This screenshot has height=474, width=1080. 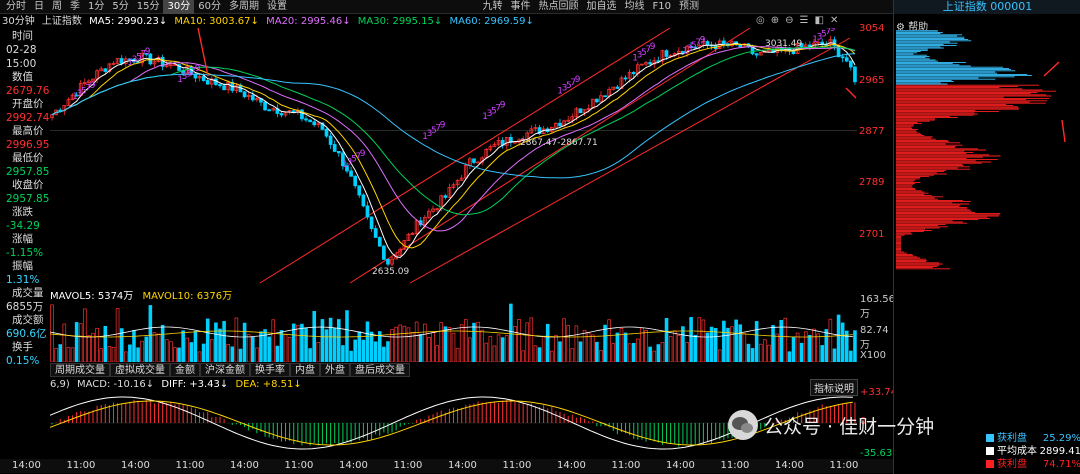 What do you see at coordinates (760, 20) in the screenshot?
I see `eye-icon: ◎` at bounding box center [760, 20].